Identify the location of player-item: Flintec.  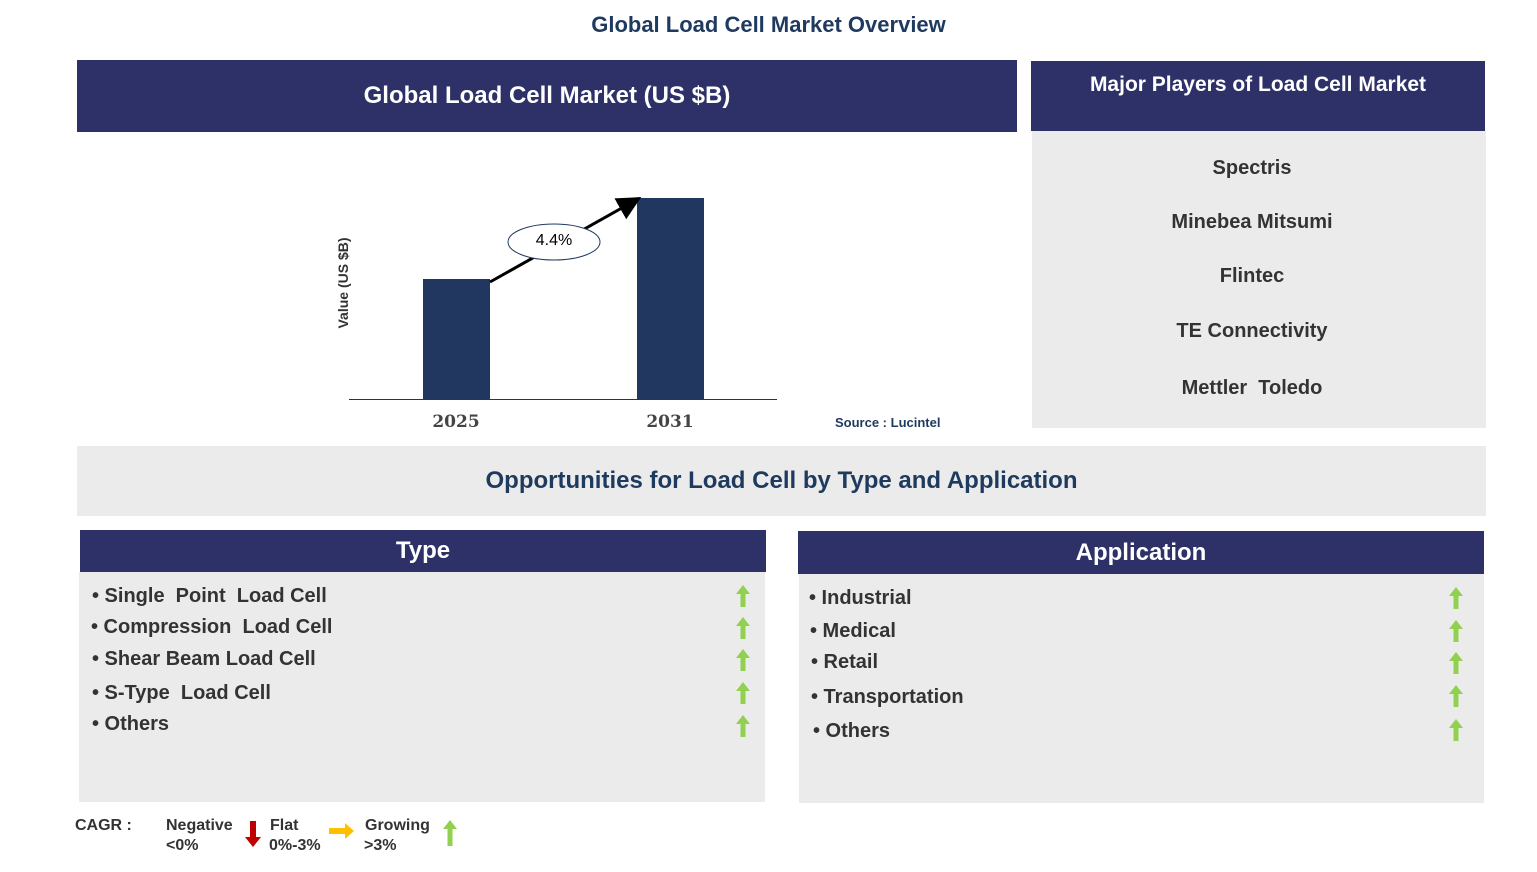
(1252, 276).